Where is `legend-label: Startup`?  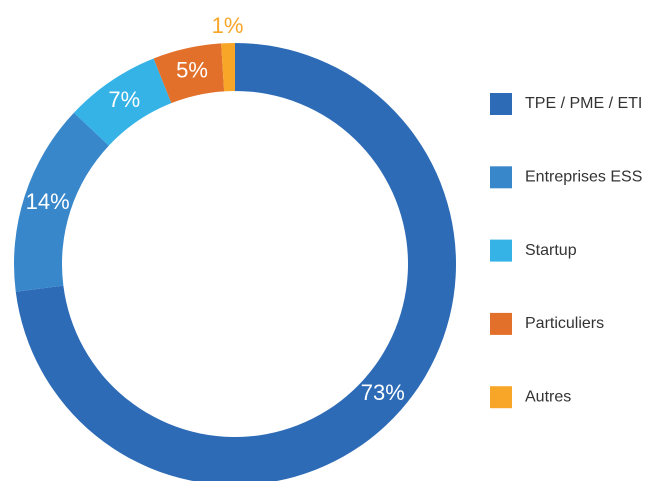
legend-label: Startup is located at coordinates (551, 250).